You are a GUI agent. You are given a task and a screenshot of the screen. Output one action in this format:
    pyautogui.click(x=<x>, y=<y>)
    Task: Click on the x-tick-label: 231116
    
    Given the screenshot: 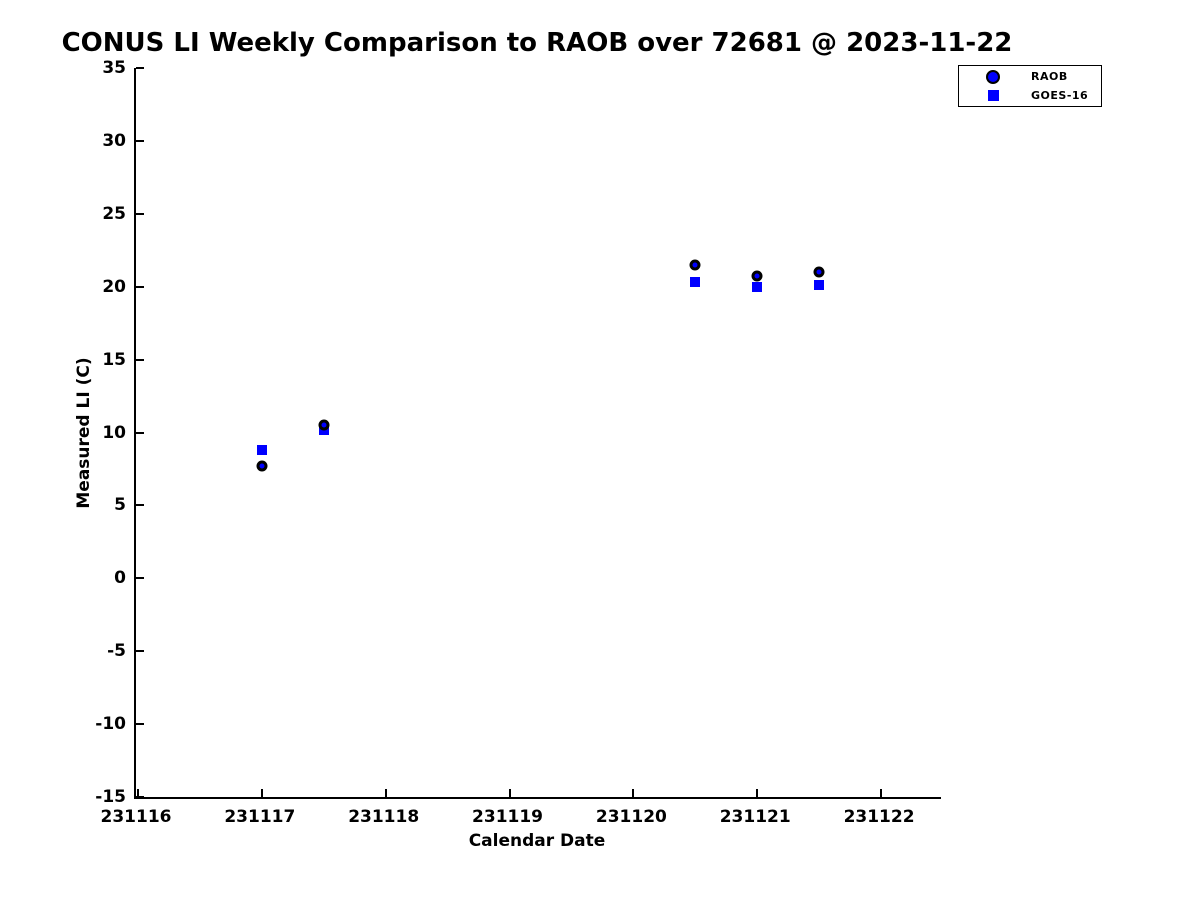 What is the action you would take?
    pyautogui.click(x=136, y=817)
    